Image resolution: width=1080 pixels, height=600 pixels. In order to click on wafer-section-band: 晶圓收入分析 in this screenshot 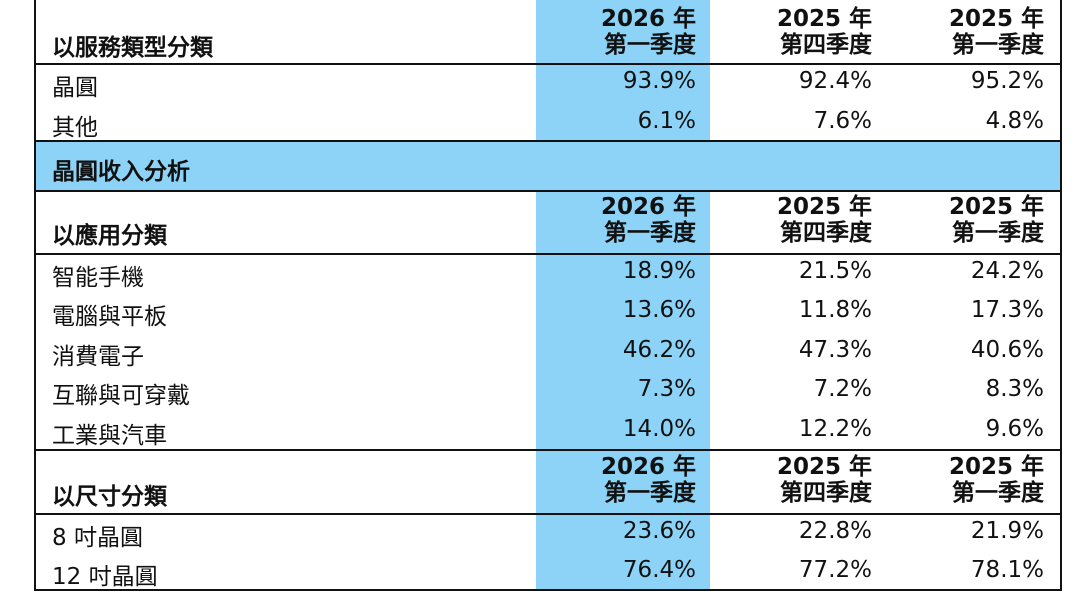, I will do `click(548, 166)`.